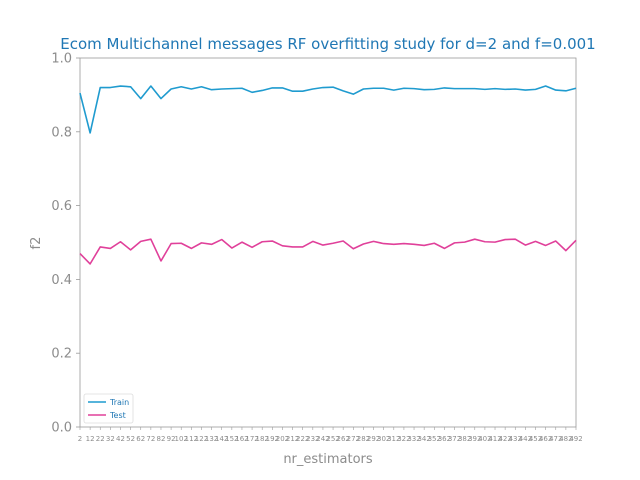 The width and height of the screenshot is (640, 480). What do you see at coordinates (61, 59) in the screenshot?
I see `y-tick-label: 1.0` at bounding box center [61, 59].